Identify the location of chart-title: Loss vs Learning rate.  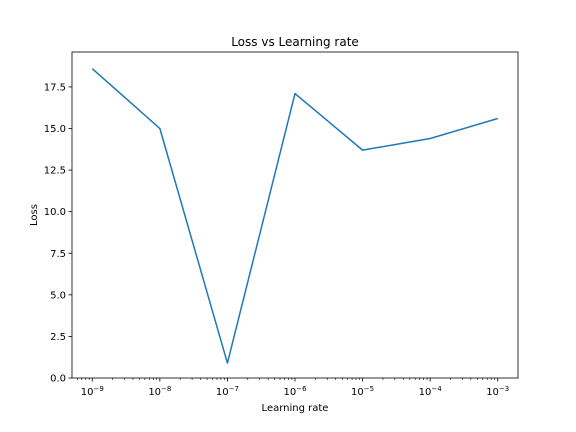
(295, 42).